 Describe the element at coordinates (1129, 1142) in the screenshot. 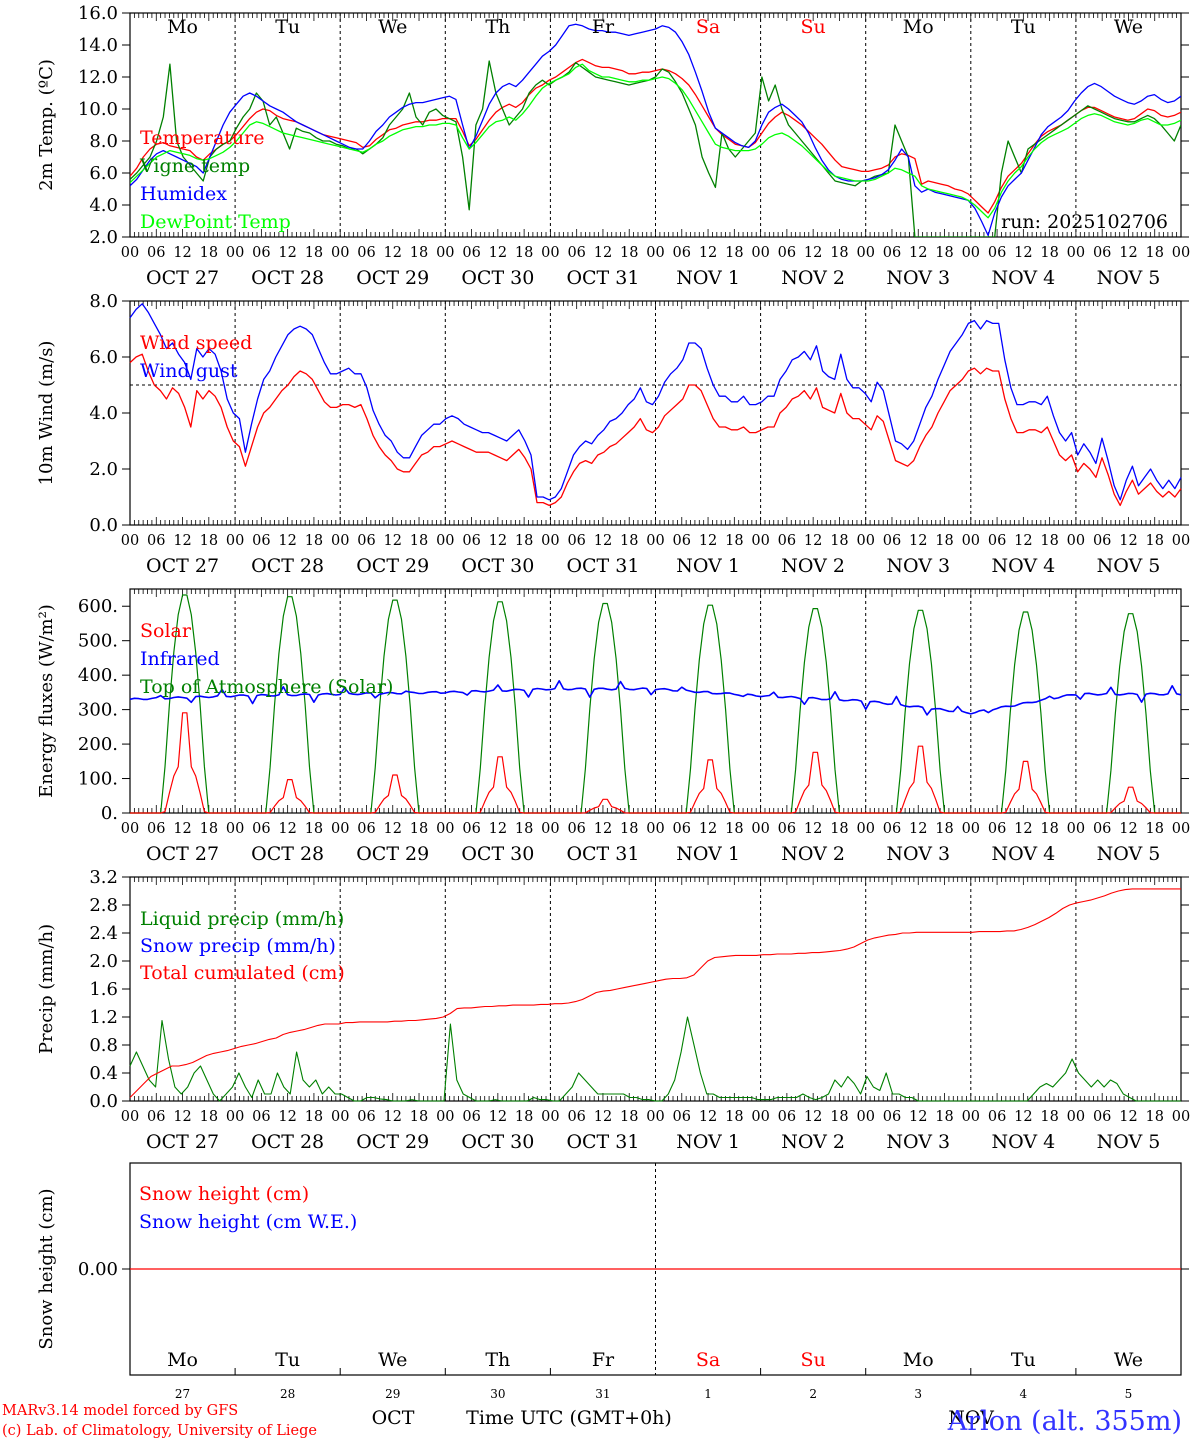

I see `precip-date-label: NOV 5` at that location.